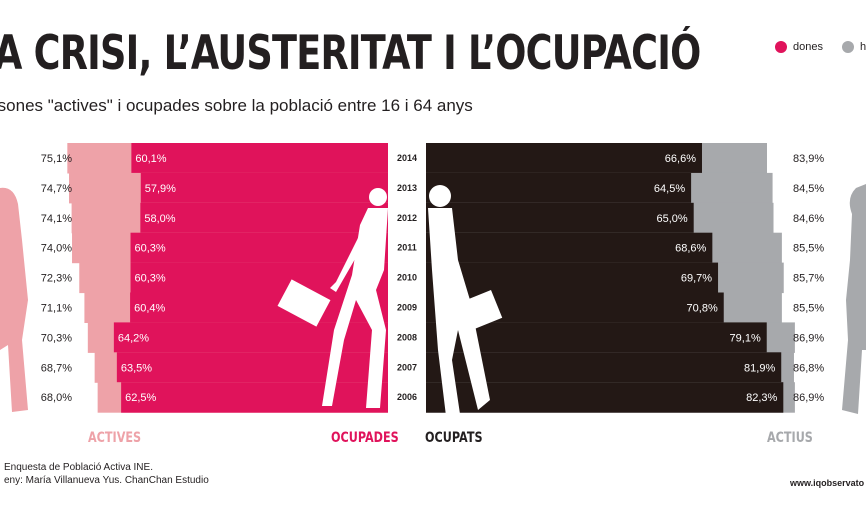 The width and height of the screenshot is (866, 520). What do you see at coordinates (808, 398) in the screenshot?
I see `label-actius-2006: 86,9%` at bounding box center [808, 398].